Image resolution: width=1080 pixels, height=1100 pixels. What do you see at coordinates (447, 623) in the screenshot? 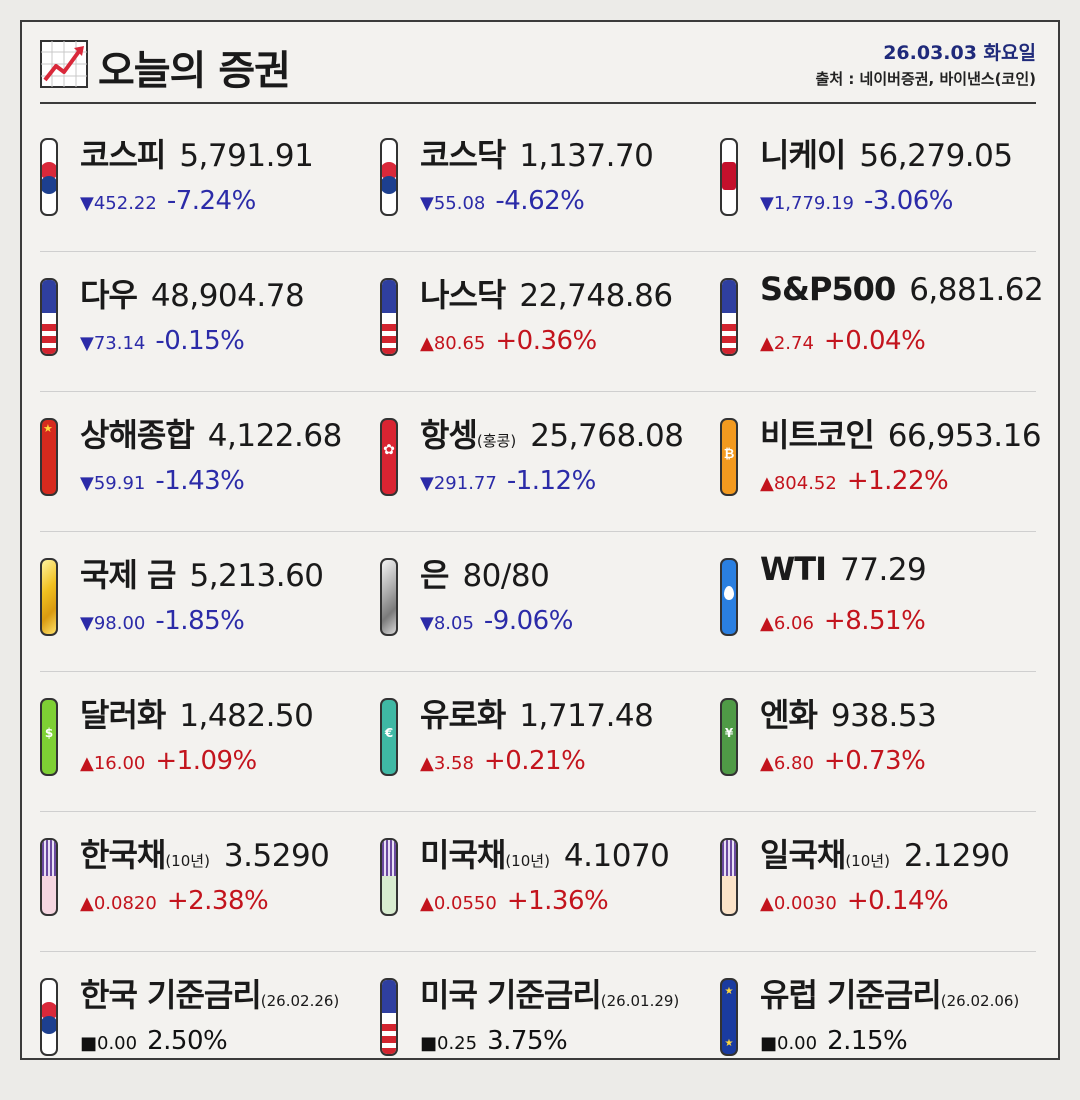
I see `change-amount: ▼8.05` at bounding box center [447, 623].